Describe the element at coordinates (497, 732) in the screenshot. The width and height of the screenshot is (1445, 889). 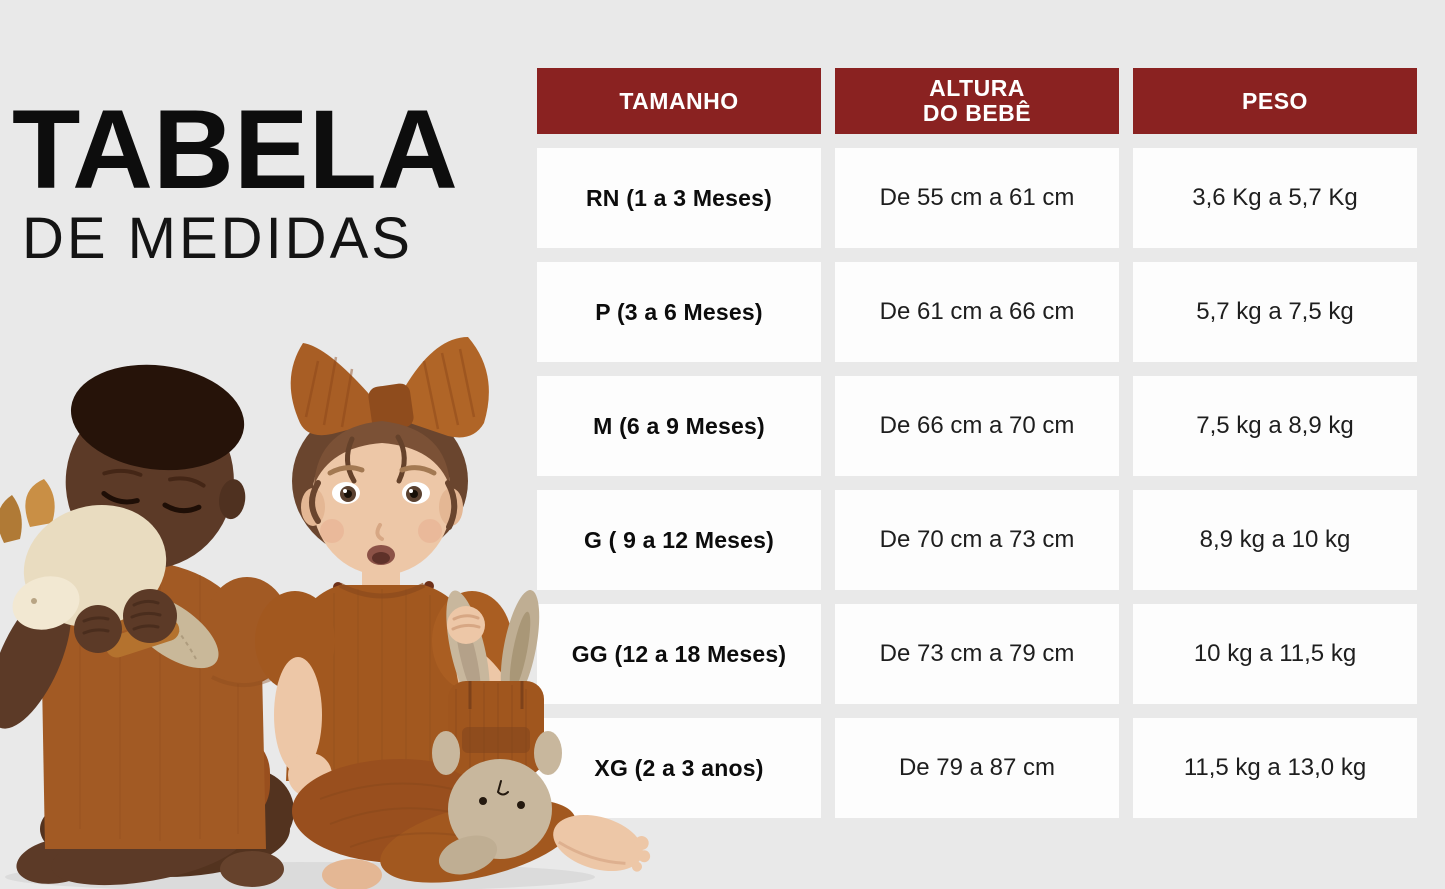
I see `plush-bunny-illustration` at that location.